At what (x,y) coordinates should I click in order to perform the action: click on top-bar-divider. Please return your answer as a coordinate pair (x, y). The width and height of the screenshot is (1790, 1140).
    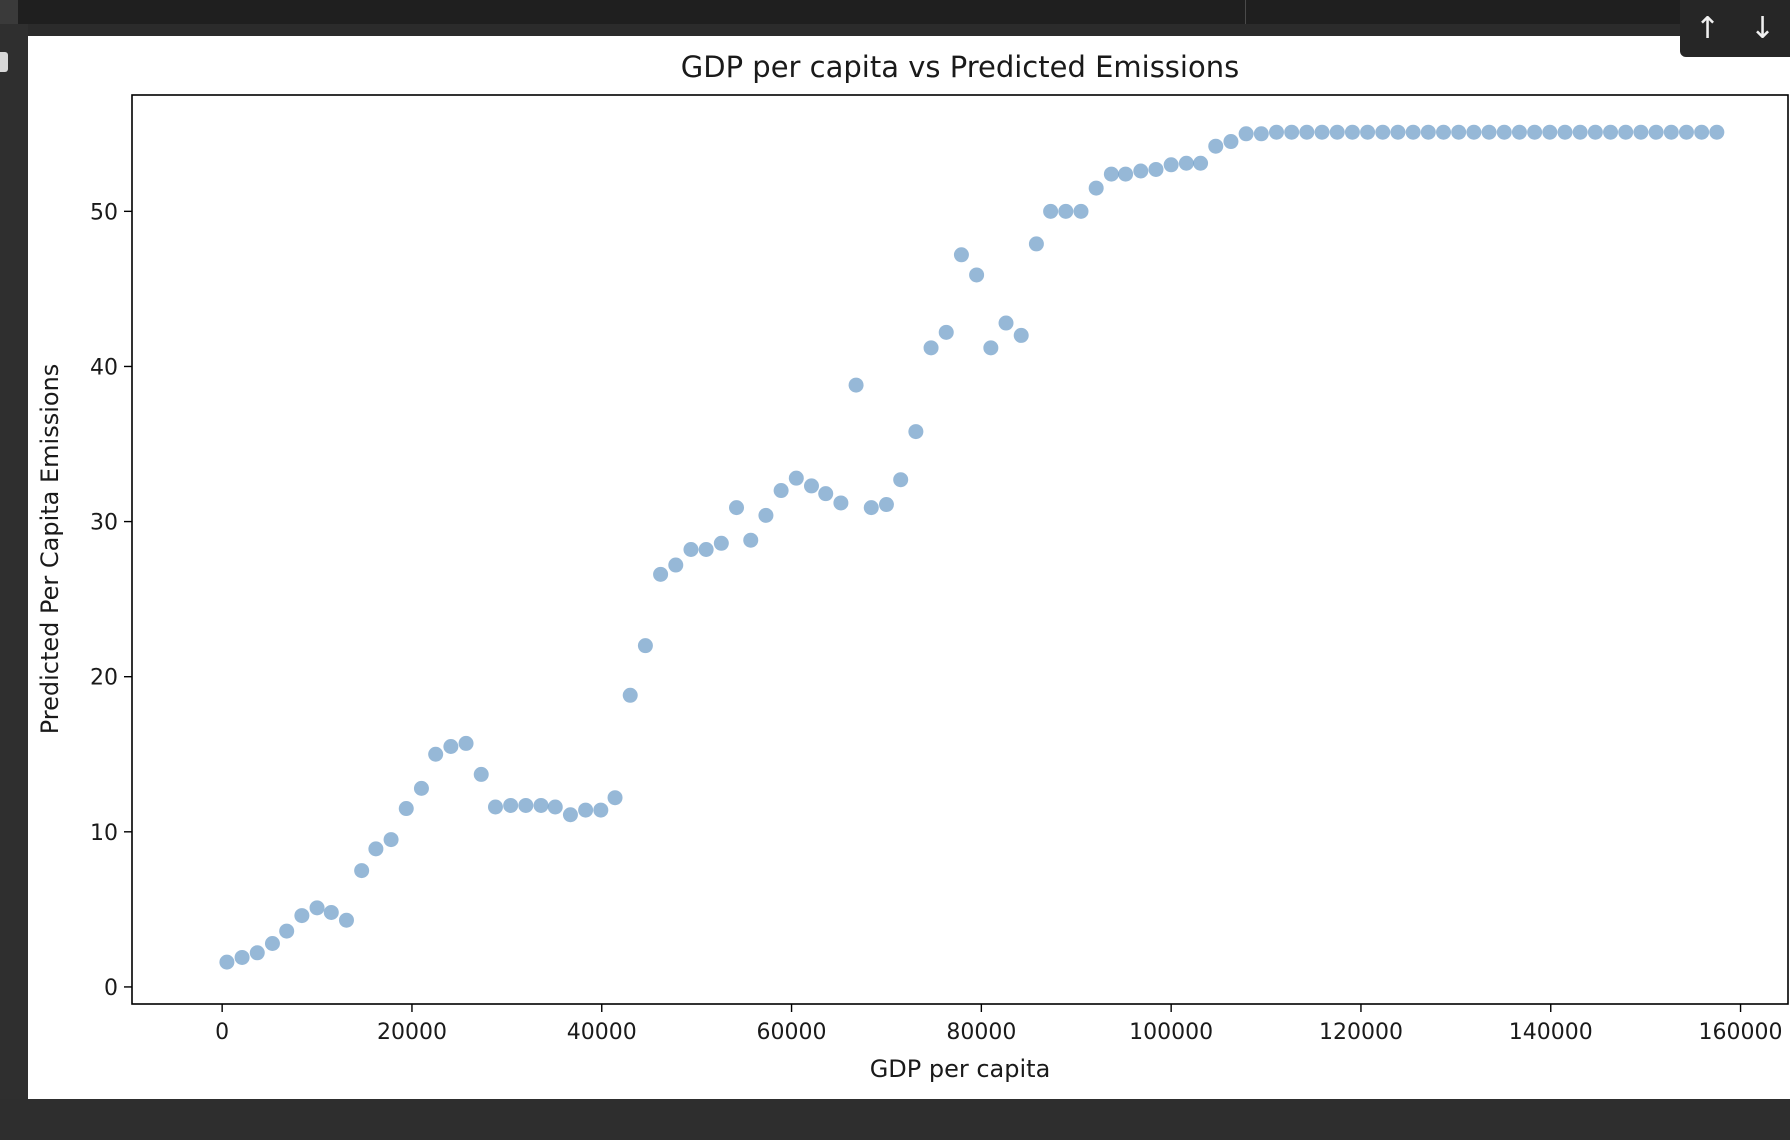
    Looking at the image, I should click on (1245, 12).